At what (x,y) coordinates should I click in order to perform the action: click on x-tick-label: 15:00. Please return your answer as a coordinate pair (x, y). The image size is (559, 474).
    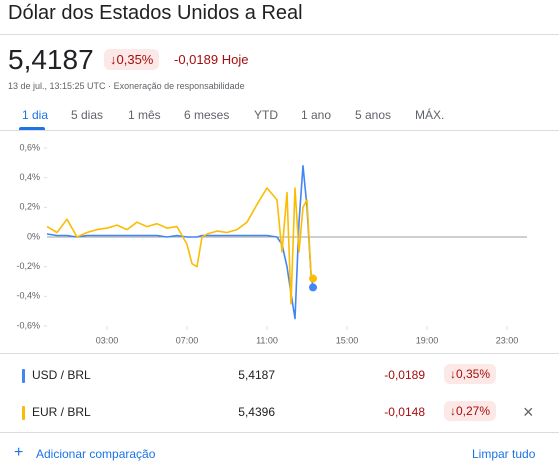
    Looking at the image, I should click on (347, 340).